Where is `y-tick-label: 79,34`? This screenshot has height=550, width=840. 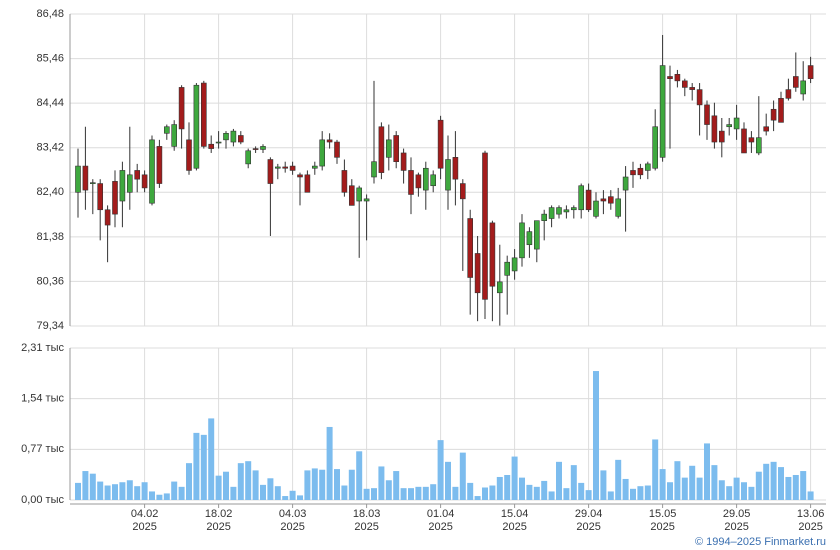 y-tick-label: 79,34 is located at coordinates (50, 326).